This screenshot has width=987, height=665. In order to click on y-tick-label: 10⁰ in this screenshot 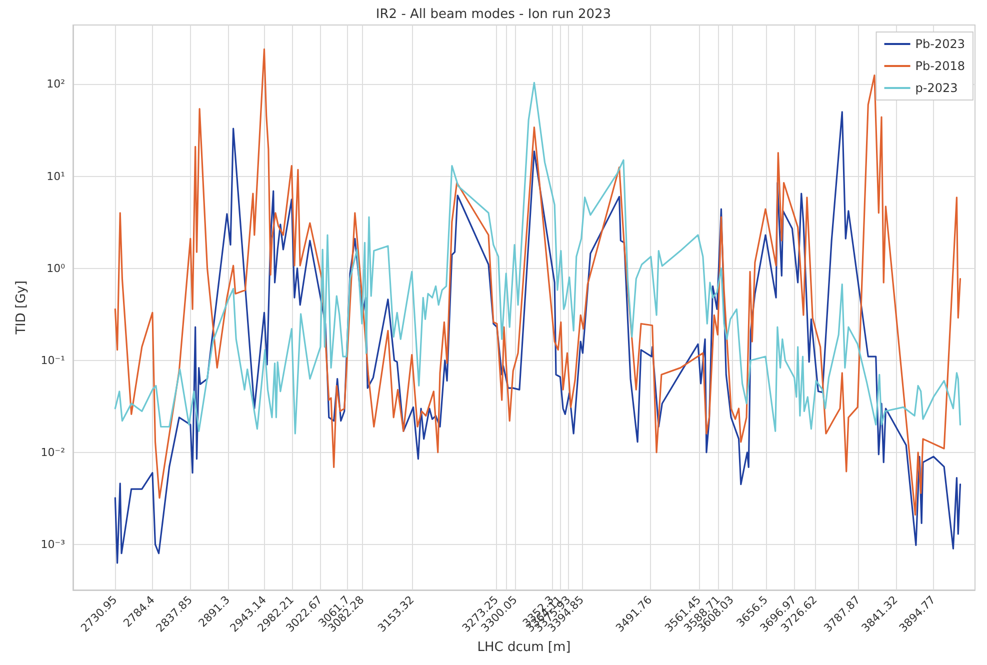, I will do `click(56, 268)`.